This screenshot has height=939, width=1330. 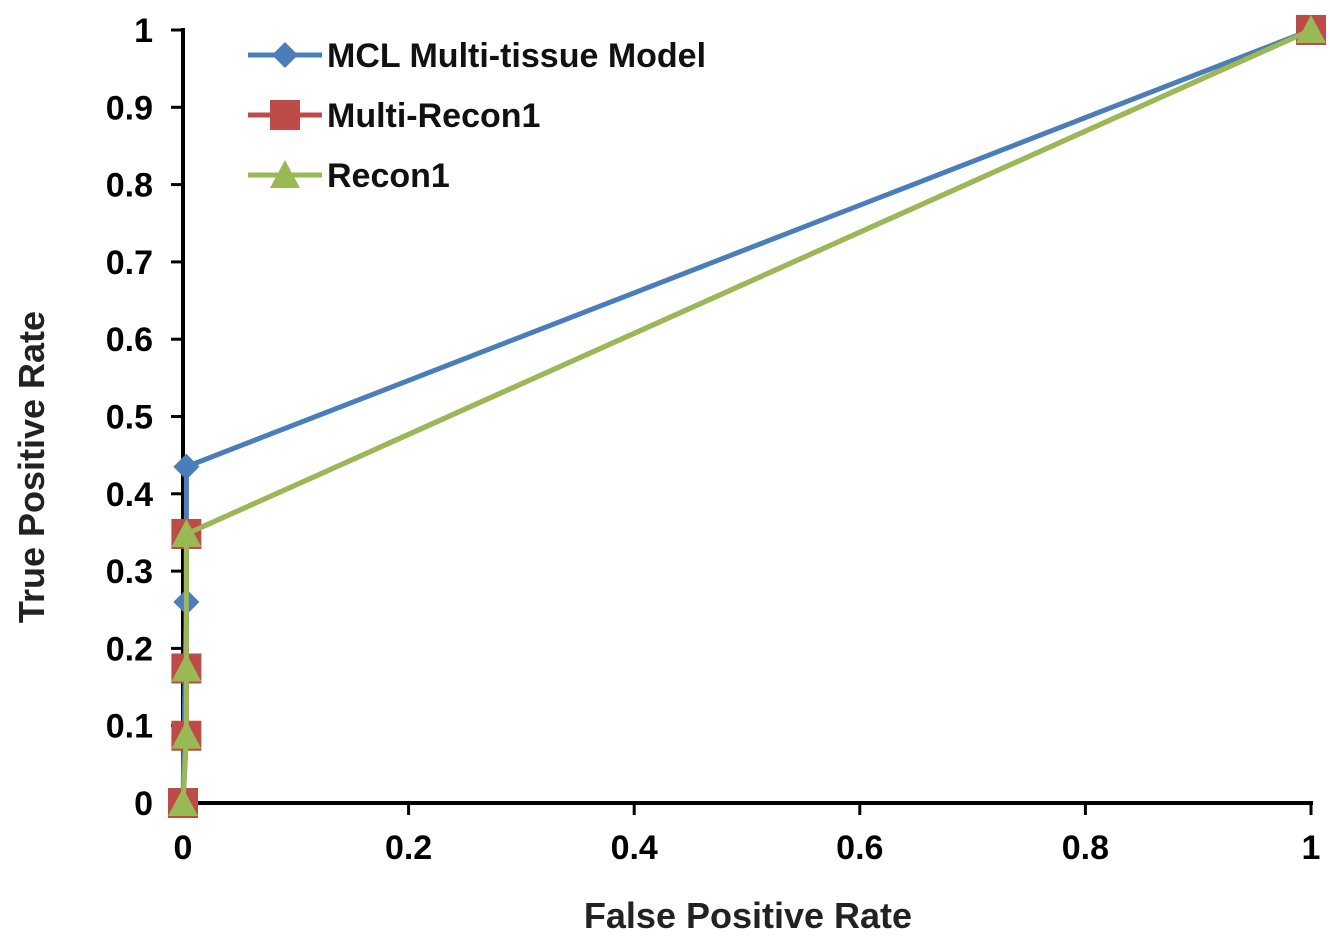 I want to click on x-tick-label: 0.6, so click(x=859, y=848).